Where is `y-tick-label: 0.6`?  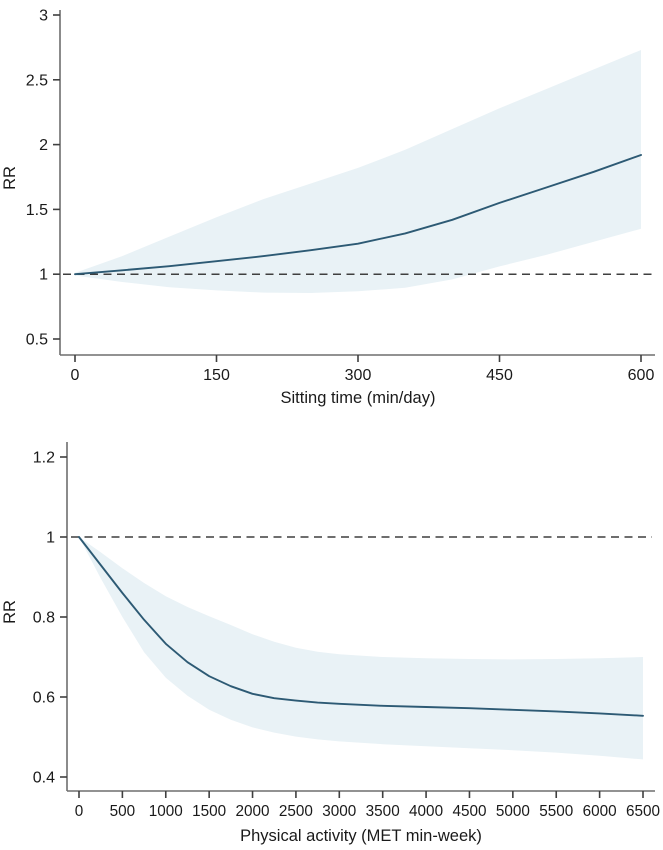
y-tick-label: 0.6 is located at coordinates (44, 698).